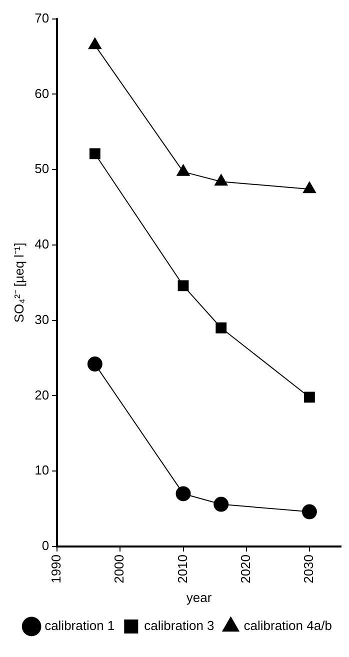 The width and height of the screenshot is (349, 657). I want to click on y-axis-title: SO₄²⁻ [µeq l⁻¹], so click(18, 282).